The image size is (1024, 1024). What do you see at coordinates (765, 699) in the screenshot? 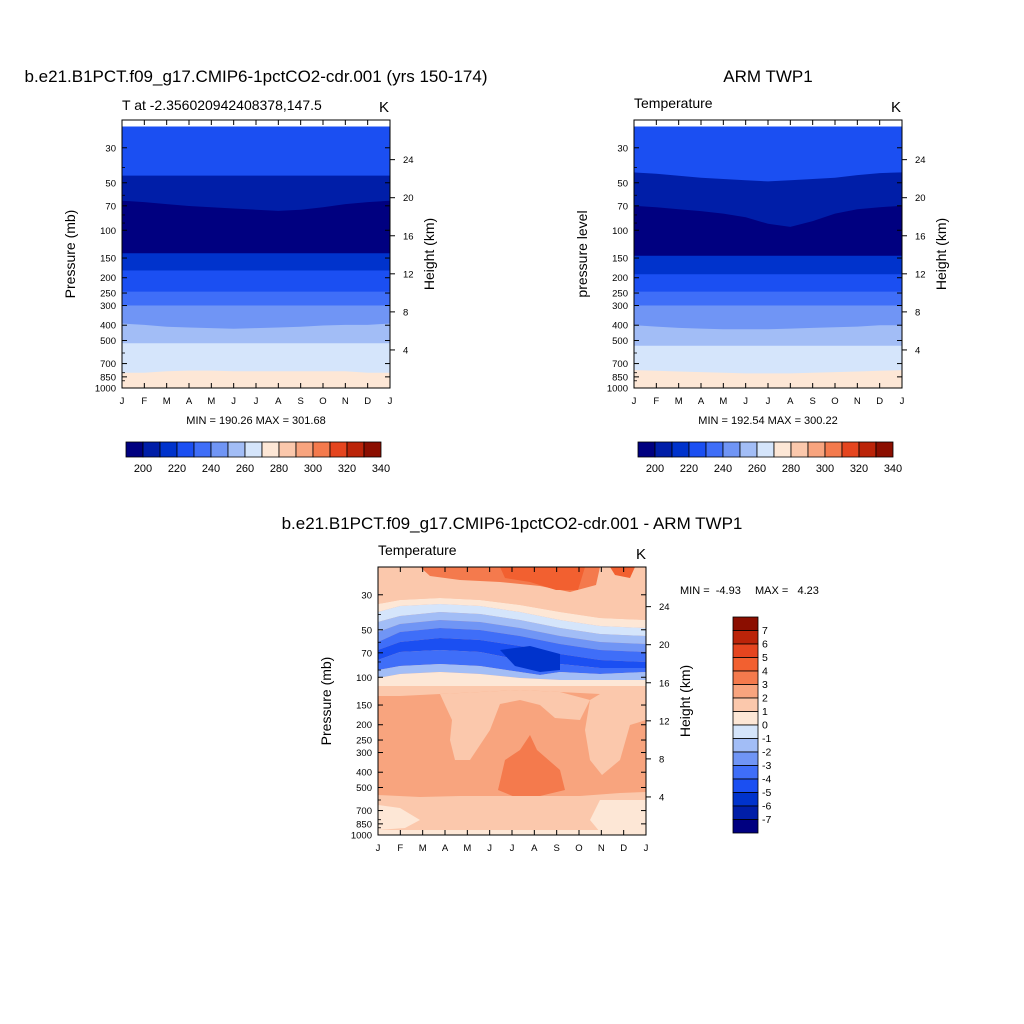
I see `colorbar-label: 2` at bounding box center [765, 699].